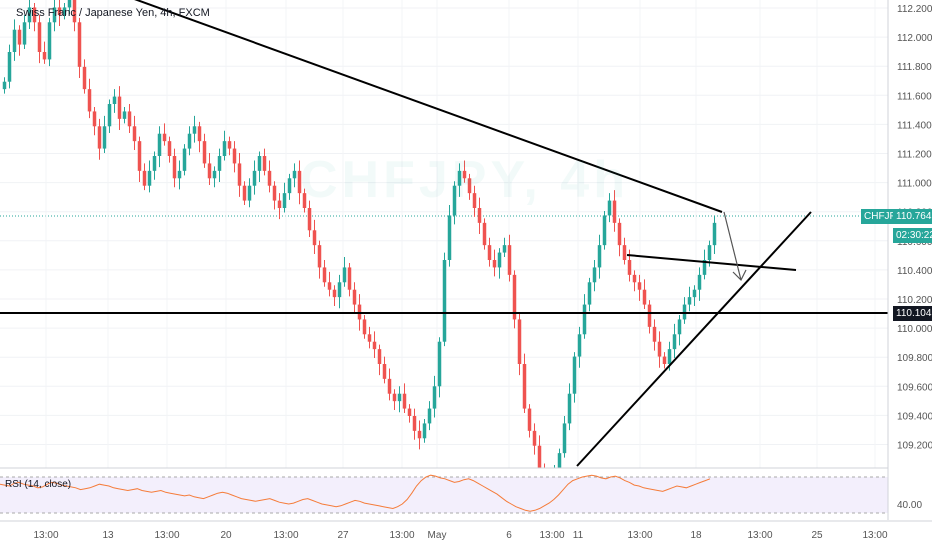 The width and height of the screenshot is (932, 550). What do you see at coordinates (914, 387) in the screenshot?
I see `price-tick-label: 109.600` at bounding box center [914, 387].